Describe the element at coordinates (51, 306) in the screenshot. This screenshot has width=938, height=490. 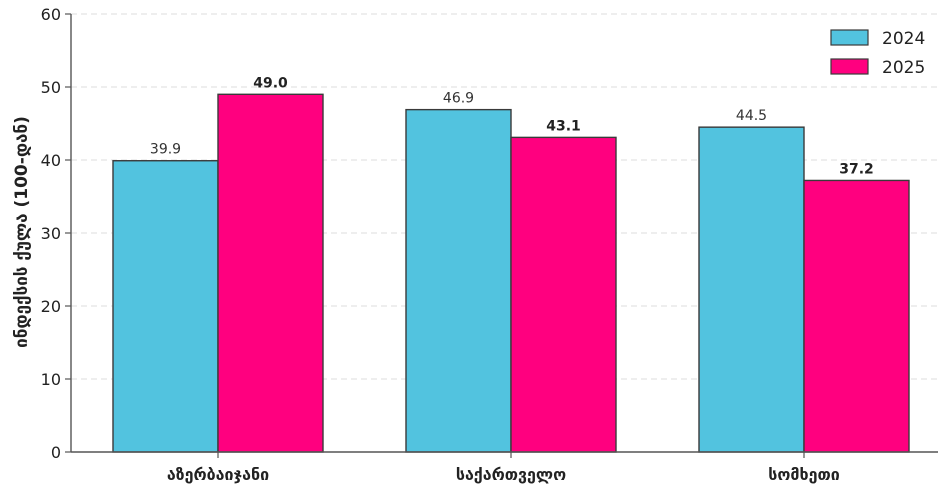
I see `y-tick-label: 20` at that location.